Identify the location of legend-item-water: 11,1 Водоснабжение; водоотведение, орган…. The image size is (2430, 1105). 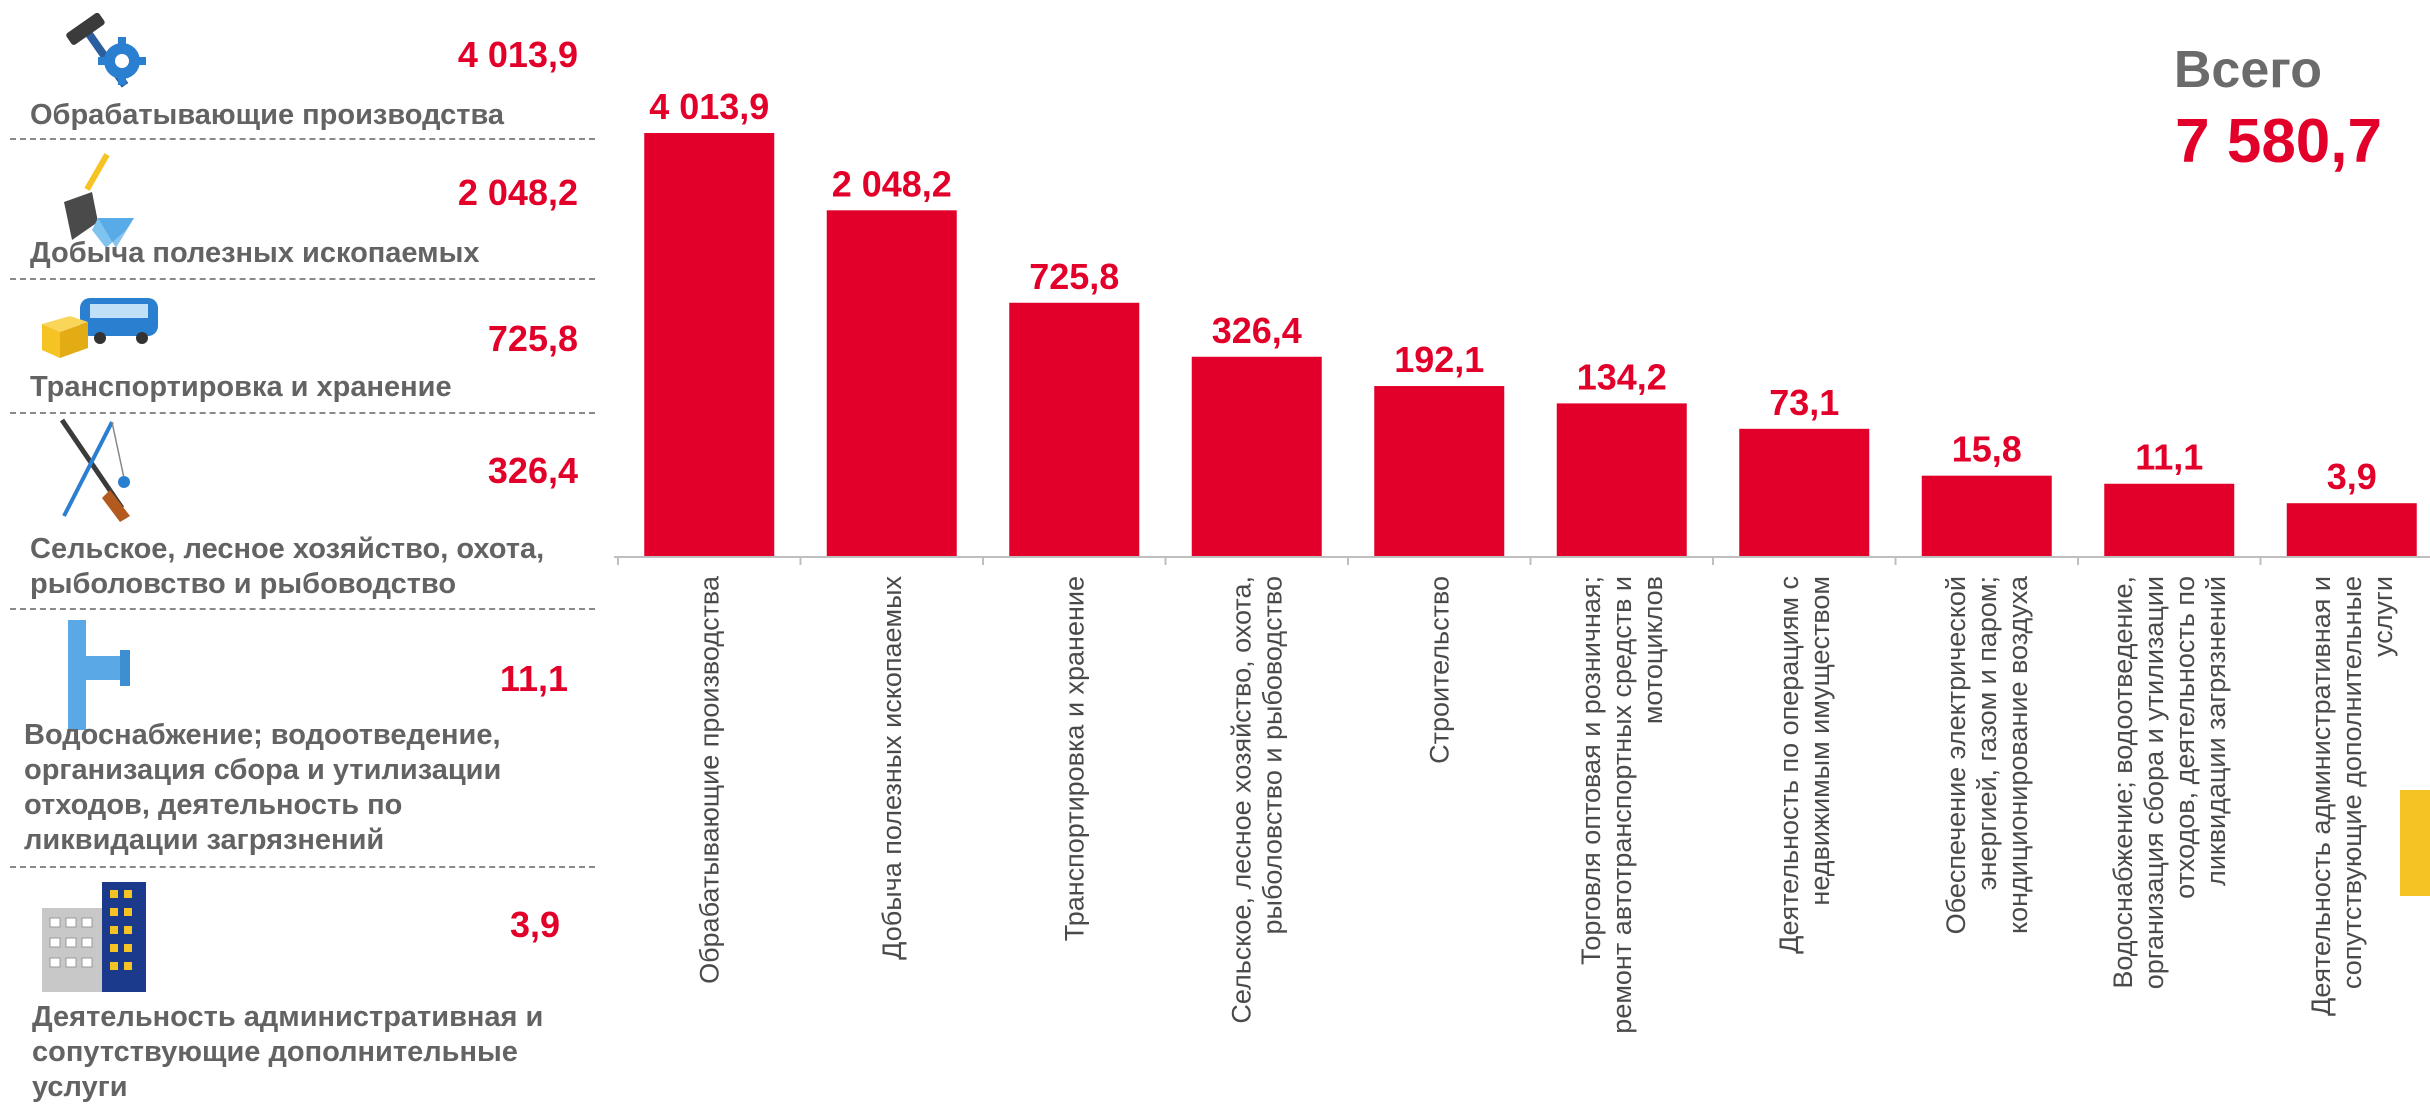
(300, 739).